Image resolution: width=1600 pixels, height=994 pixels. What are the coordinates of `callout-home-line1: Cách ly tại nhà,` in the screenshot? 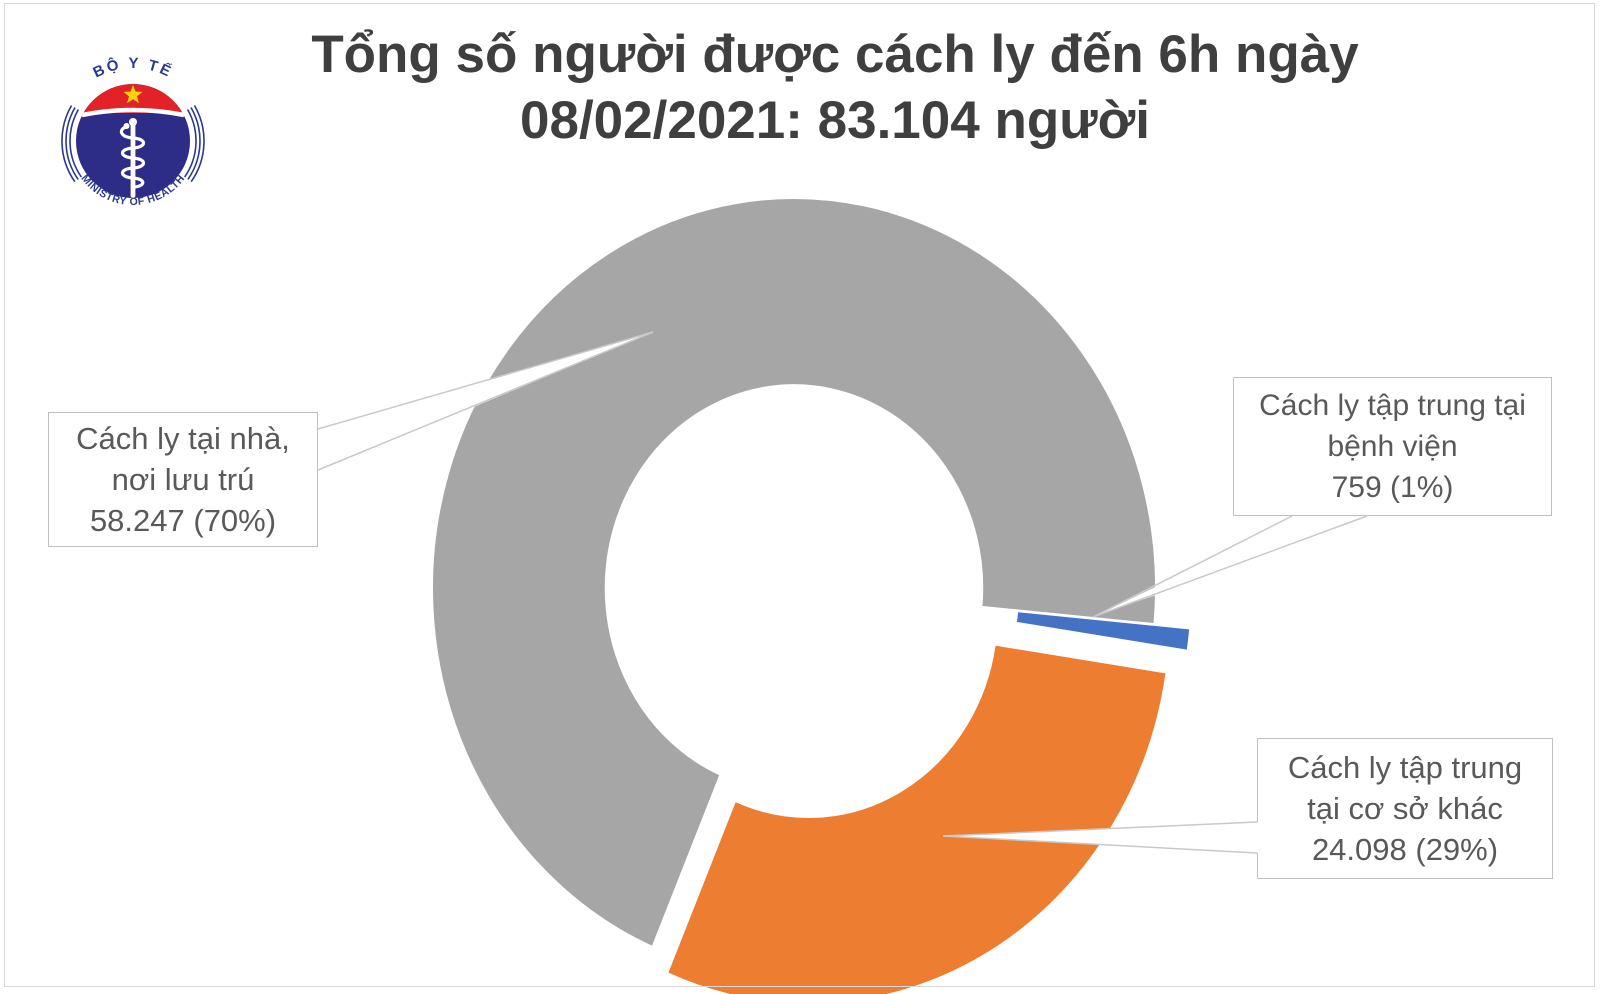 It's located at (183, 438).